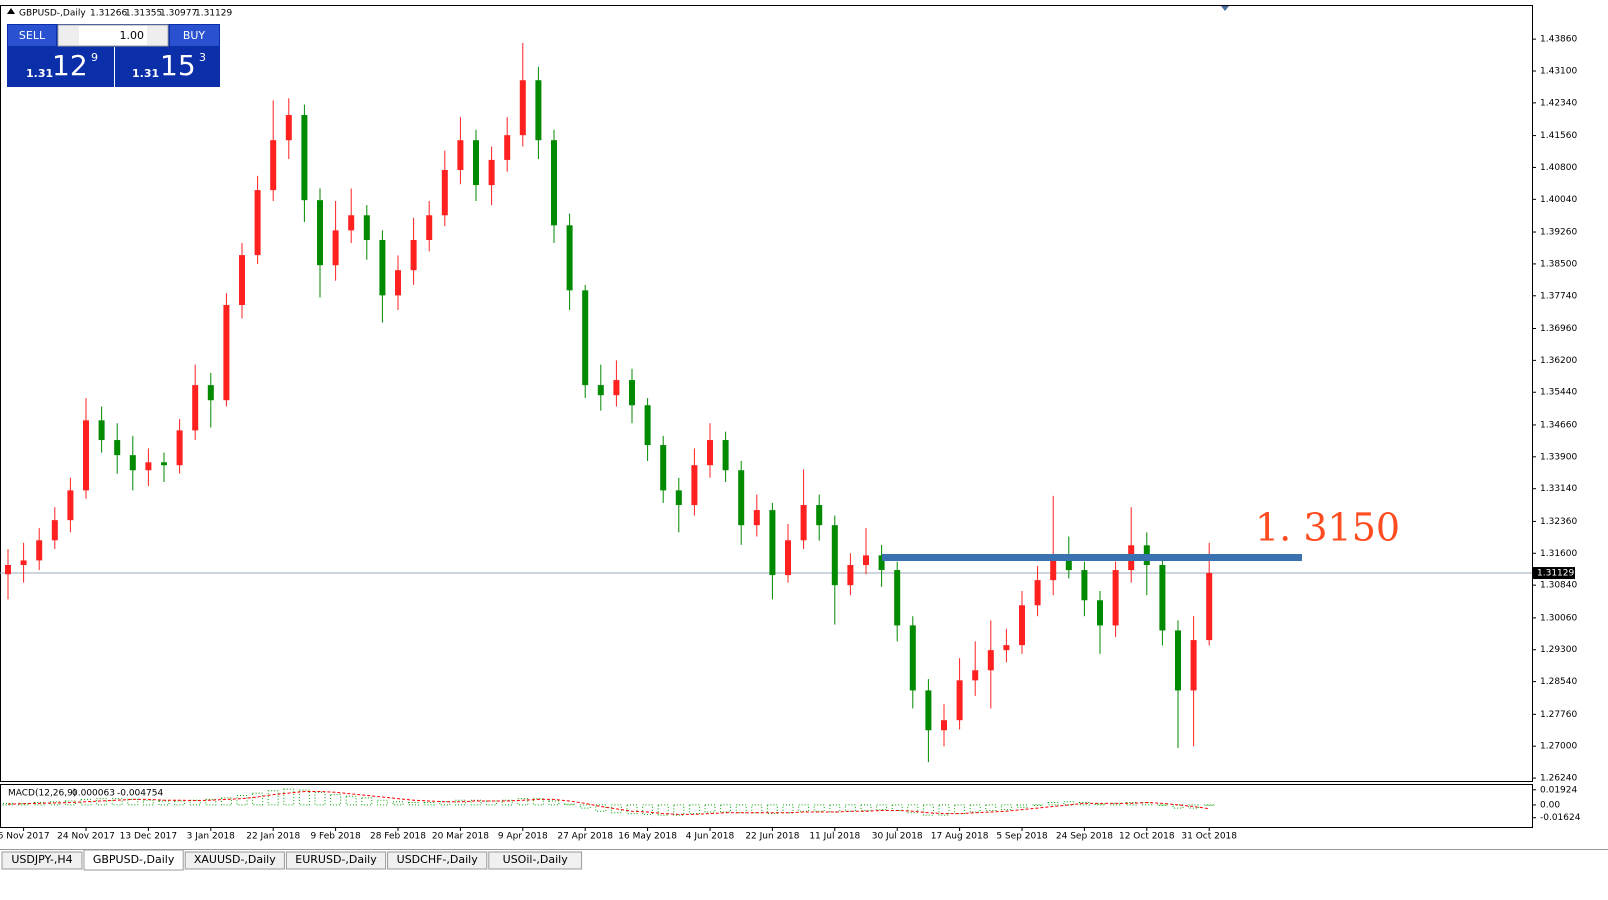 The height and width of the screenshot is (900, 1608). I want to click on sell-label: SELL, so click(32, 35).